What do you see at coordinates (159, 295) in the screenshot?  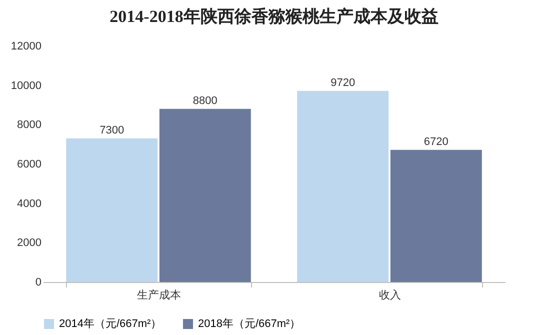 I see `x-tick-label: 生产成本` at bounding box center [159, 295].